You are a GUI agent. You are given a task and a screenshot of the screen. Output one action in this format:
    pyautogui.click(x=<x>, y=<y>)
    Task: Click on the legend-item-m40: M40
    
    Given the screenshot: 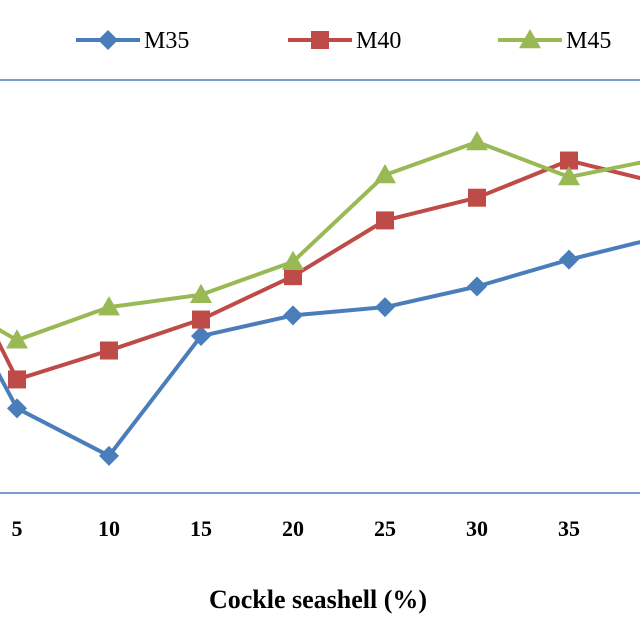 What is the action you would take?
    pyautogui.click(x=344, y=41)
    